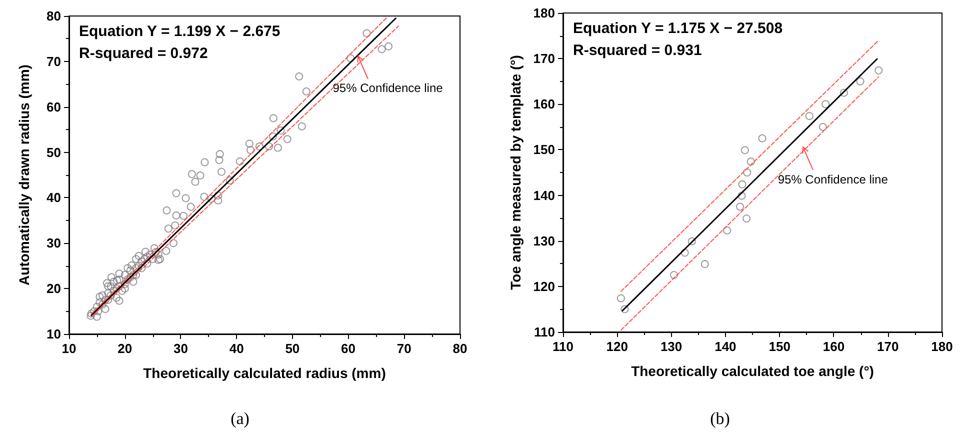 Image resolution: width=960 pixels, height=440 pixels. Describe the element at coordinates (236, 348) in the screenshot. I see `x-tick-label: 40` at that location.